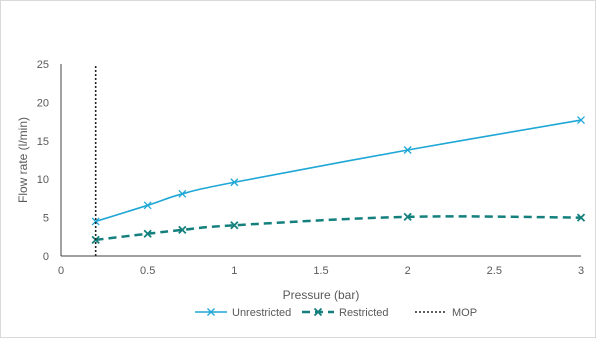 This screenshot has height=339, width=596. What do you see at coordinates (43, 65) in the screenshot?
I see `y-tick-label: 25` at bounding box center [43, 65].